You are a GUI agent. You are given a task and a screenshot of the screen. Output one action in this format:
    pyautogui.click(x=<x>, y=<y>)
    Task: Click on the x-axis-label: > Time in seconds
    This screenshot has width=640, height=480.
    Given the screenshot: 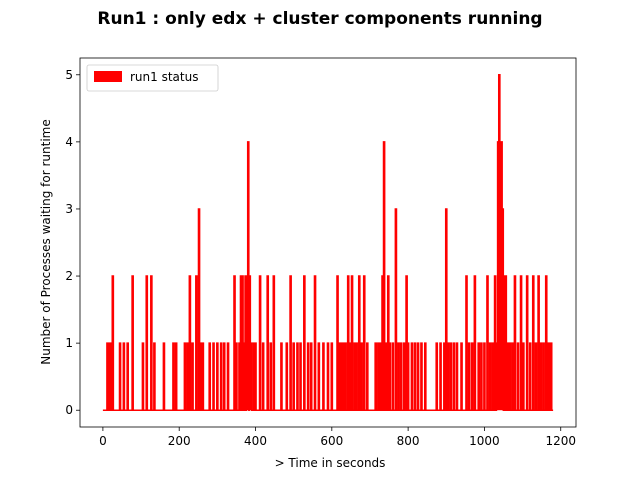 What is the action you would take?
    pyautogui.click(x=330, y=463)
    